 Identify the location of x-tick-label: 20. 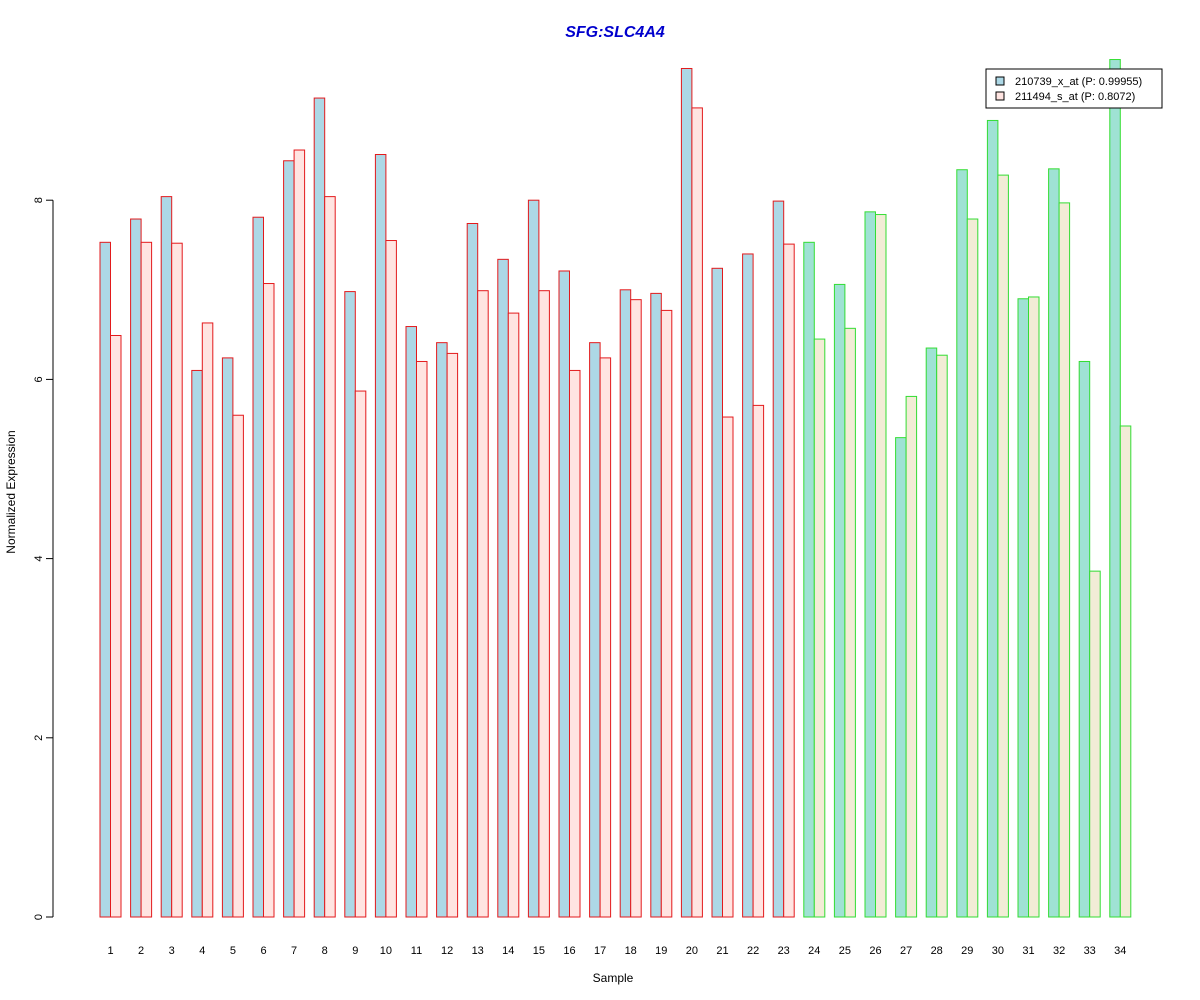
(692, 951).